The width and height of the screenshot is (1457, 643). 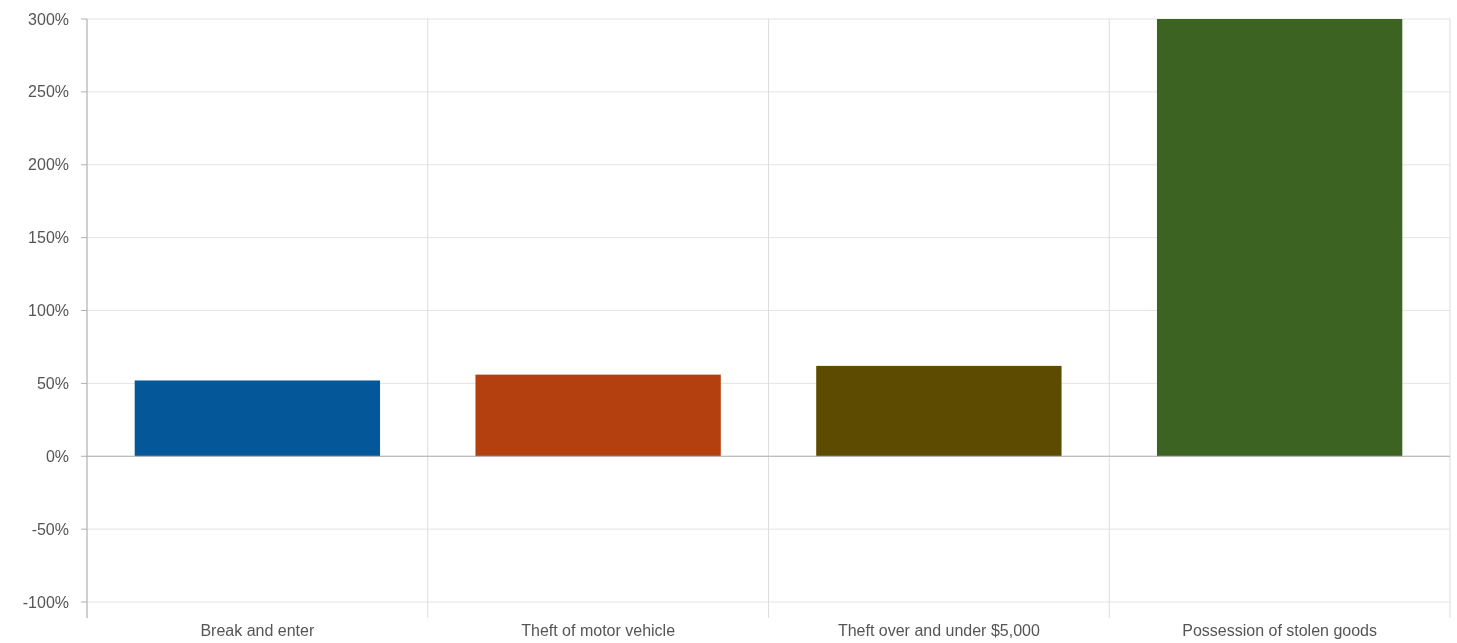 I want to click on y-tick-label: 250%, so click(x=48, y=92).